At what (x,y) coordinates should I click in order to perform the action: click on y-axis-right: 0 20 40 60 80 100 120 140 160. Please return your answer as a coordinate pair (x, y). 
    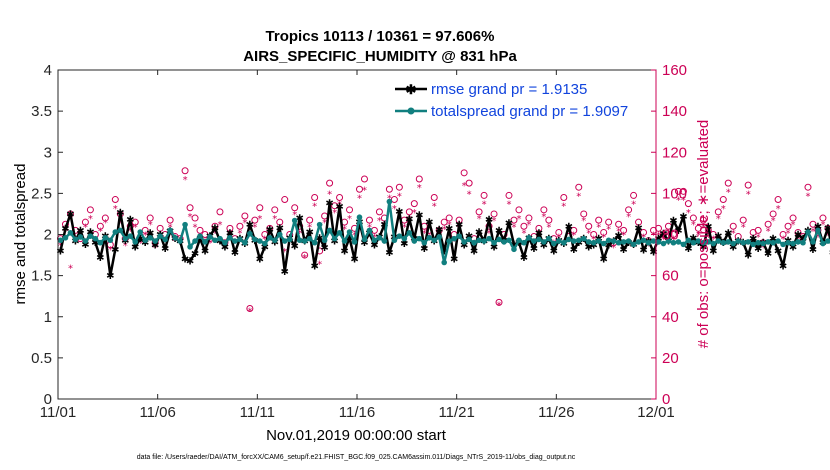
    Looking at the image, I should click on (669, 235).